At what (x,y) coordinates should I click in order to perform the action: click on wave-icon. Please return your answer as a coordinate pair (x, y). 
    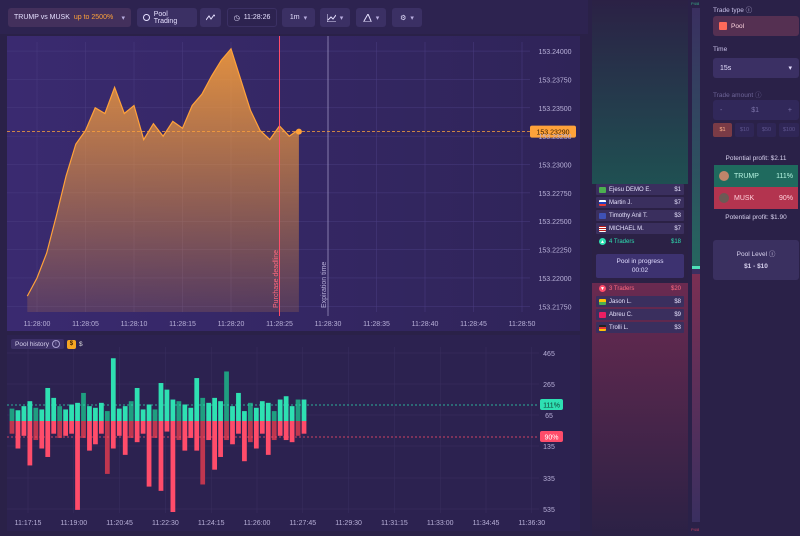
    Looking at the image, I should click on (210, 16).